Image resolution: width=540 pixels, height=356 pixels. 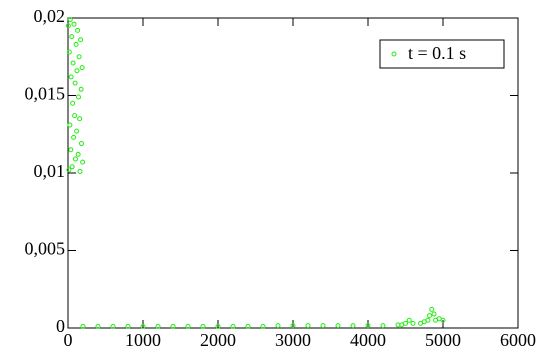 I want to click on x-tick-label: 6000, so click(x=518, y=340).